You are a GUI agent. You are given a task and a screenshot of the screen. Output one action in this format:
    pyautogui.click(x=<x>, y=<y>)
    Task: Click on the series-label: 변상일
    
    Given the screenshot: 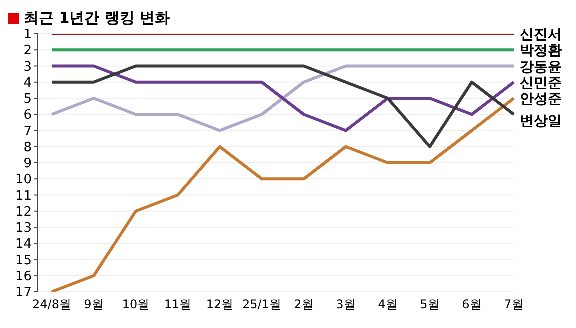 What is the action you would take?
    pyautogui.click(x=541, y=122)
    